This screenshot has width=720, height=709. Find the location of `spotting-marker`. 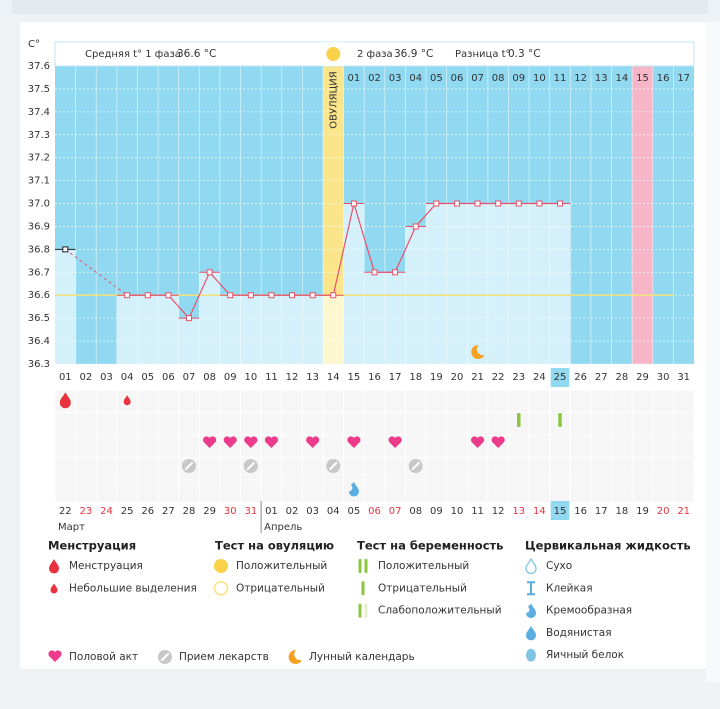

spotting-marker is located at coordinates (127, 400).